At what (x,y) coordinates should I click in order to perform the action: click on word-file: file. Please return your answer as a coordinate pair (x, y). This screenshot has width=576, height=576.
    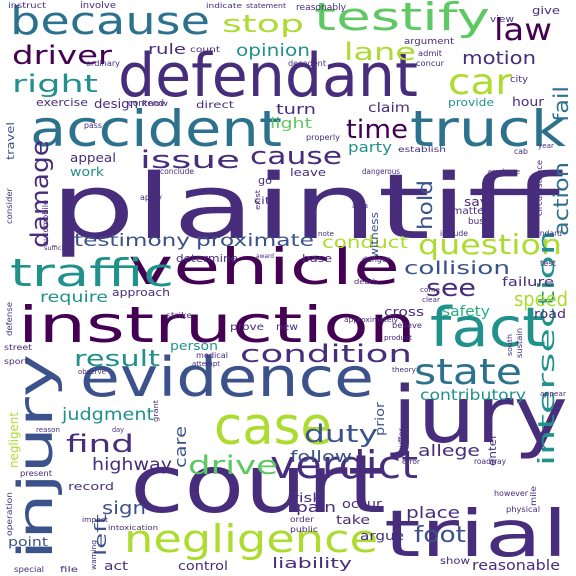
    Looking at the image, I should click on (69, 569).